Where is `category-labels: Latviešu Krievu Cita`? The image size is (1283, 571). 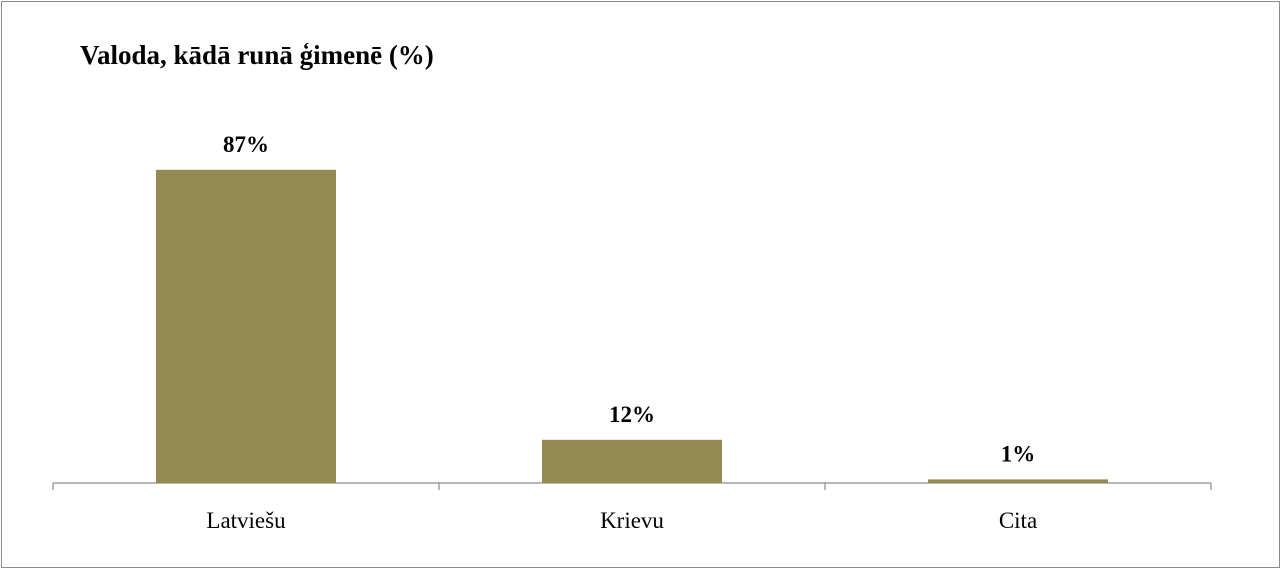
category-labels: Latviešu Krievu Cita is located at coordinates (621, 520).